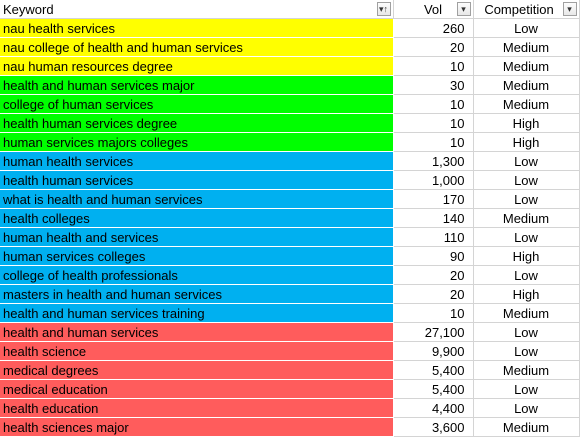  I want to click on keyword-cell: health human services, so click(196, 180).